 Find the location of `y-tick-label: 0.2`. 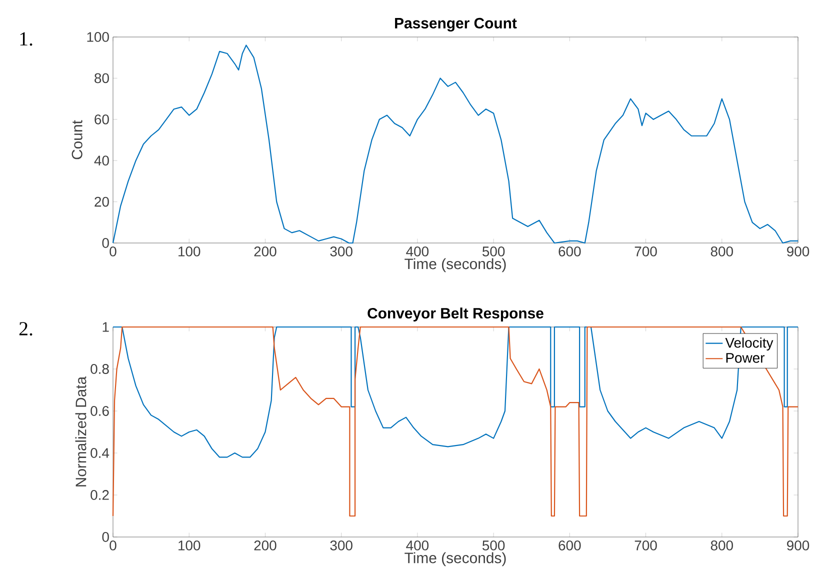

y-tick-label: 0.2 is located at coordinates (99, 495).